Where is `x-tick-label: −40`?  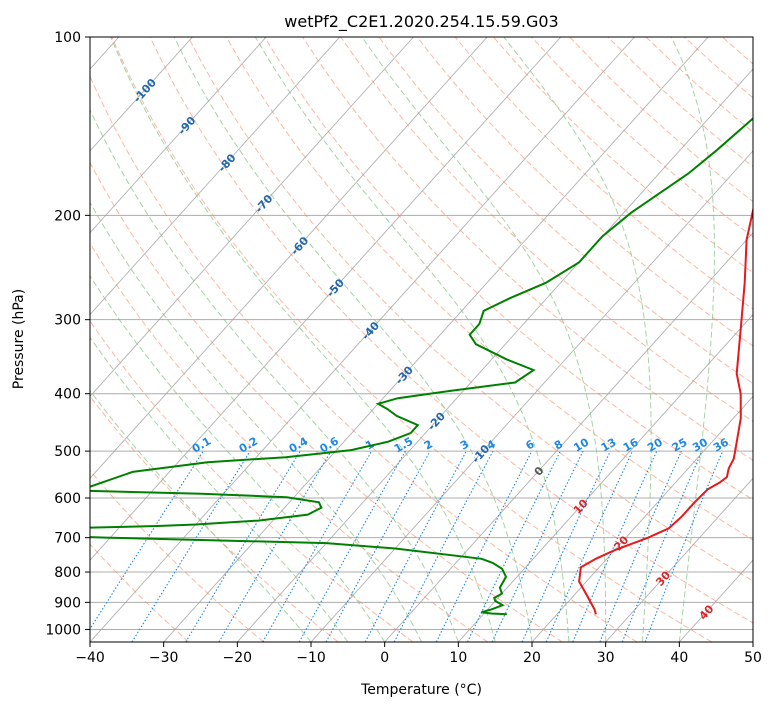 x-tick-label: −40 is located at coordinates (90, 658).